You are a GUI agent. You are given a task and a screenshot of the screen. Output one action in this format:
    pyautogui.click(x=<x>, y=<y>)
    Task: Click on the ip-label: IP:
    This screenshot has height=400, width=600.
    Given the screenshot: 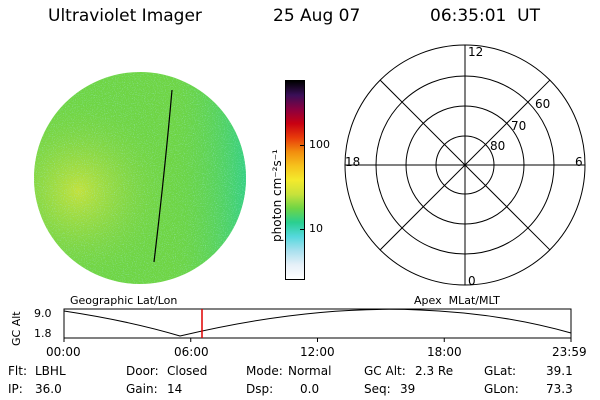 What is the action you would take?
    pyautogui.click(x=15, y=389)
    